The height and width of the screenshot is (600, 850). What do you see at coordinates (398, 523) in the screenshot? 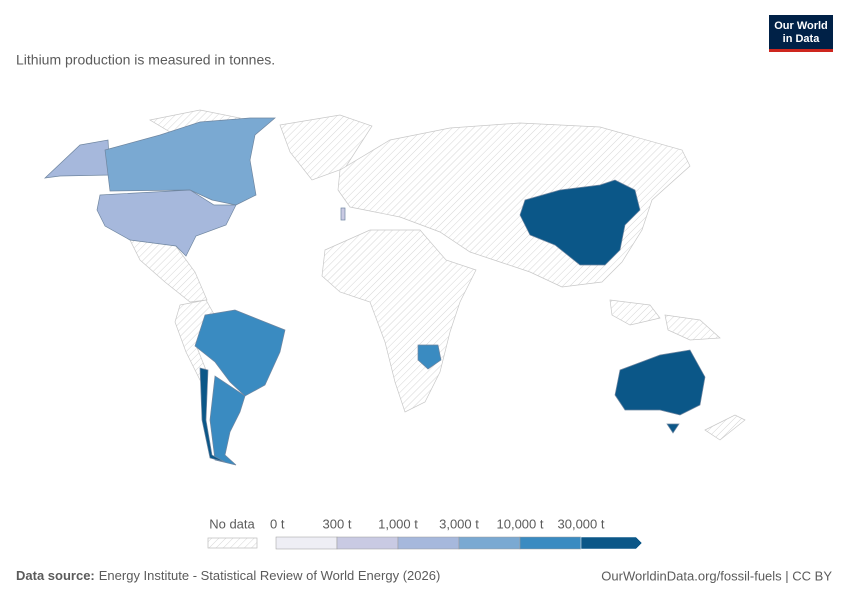
I see `legend-label: 1,000 t` at bounding box center [398, 523].